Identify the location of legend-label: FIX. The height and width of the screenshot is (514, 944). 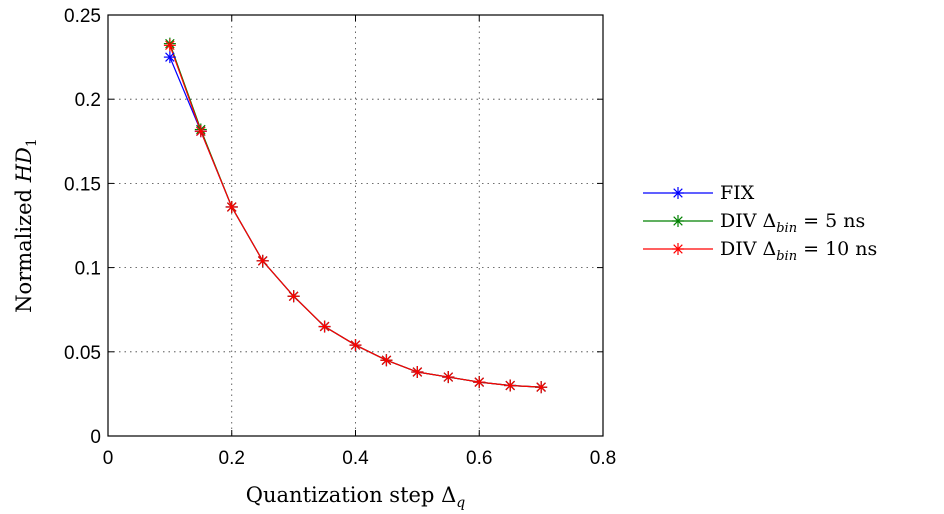
(737, 193).